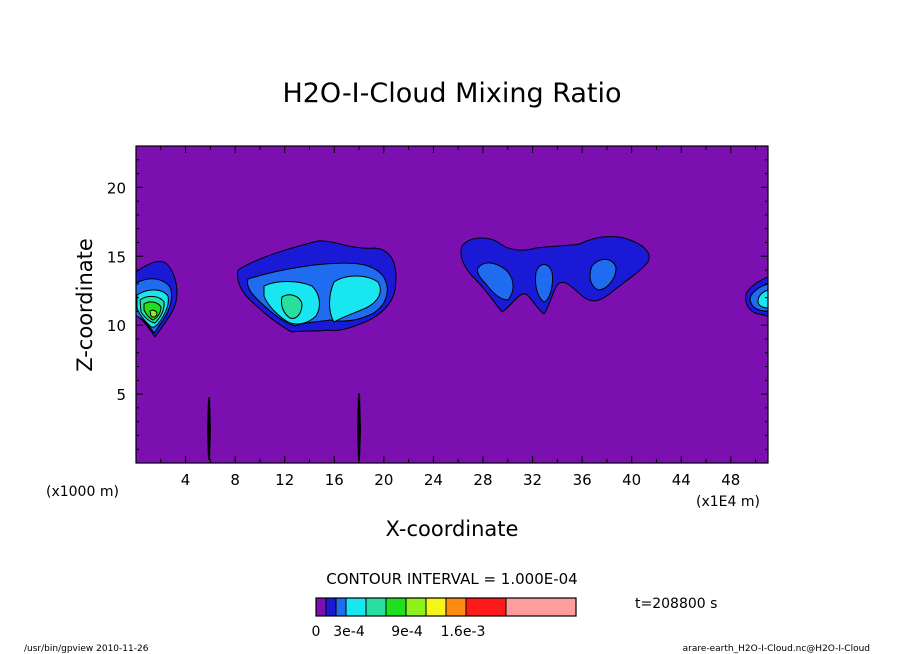  What do you see at coordinates (383, 480) in the screenshot?
I see `x-tick-label: 20` at bounding box center [383, 480].